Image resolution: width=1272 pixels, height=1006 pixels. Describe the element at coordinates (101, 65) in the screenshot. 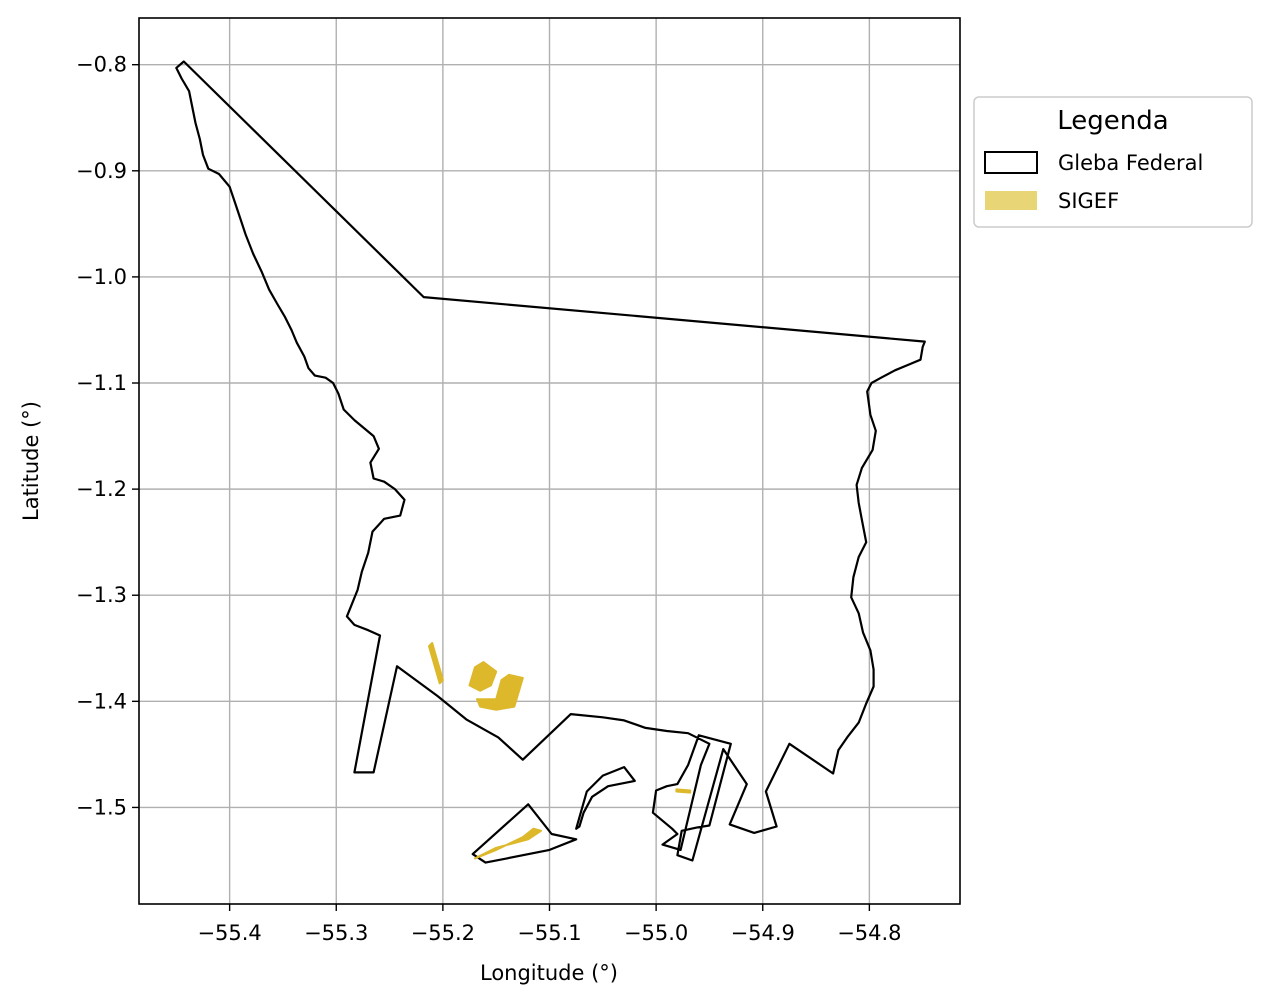

I see `y-tick-label: −0.8` at that location.